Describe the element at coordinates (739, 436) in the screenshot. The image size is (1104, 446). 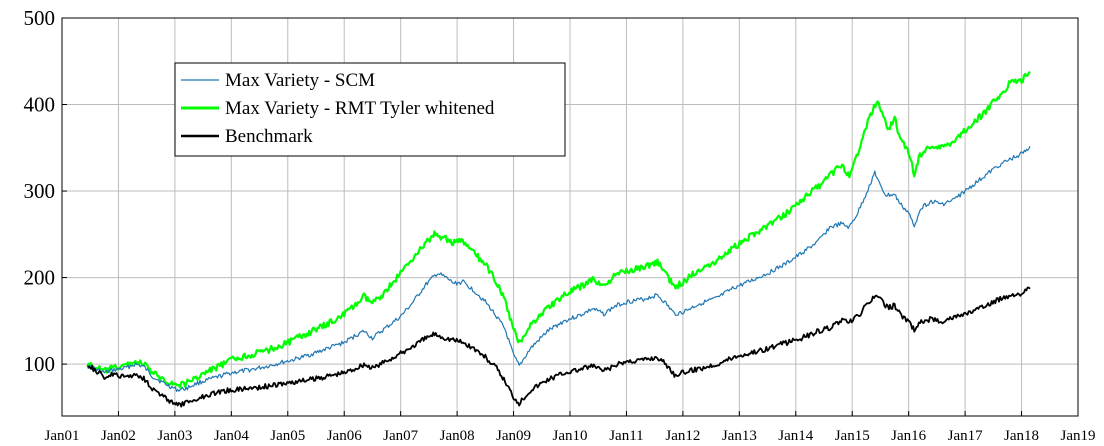
I see `x-tick-label: Jan13` at that location.